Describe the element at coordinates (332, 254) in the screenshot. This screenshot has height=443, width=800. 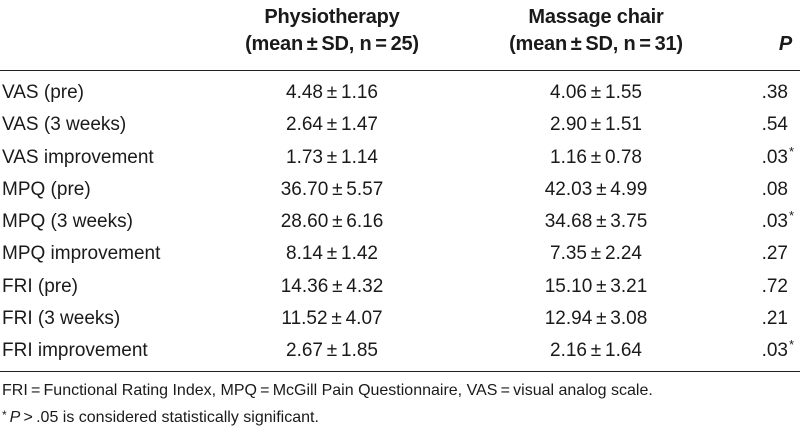
I see `physiotherapy-value: 8.14 ± 1.42` at that location.